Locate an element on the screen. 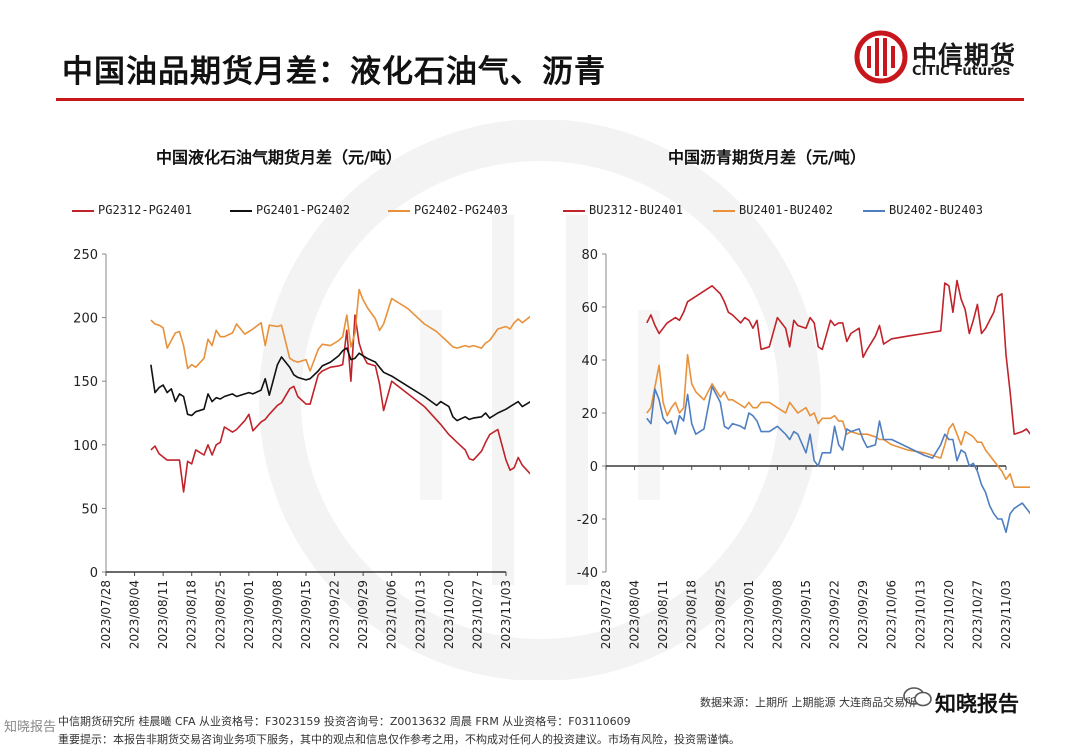 The height and width of the screenshot is (748, 1080). legend-label: PG2402-PG2403 is located at coordinates (461, 210).